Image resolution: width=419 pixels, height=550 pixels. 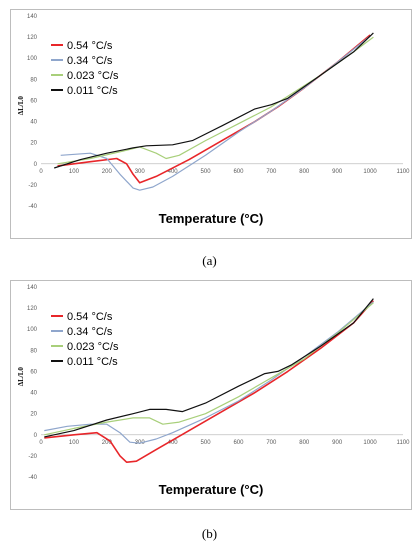 I want to click on x-tick-label: 300, so click(x=140, y=172).